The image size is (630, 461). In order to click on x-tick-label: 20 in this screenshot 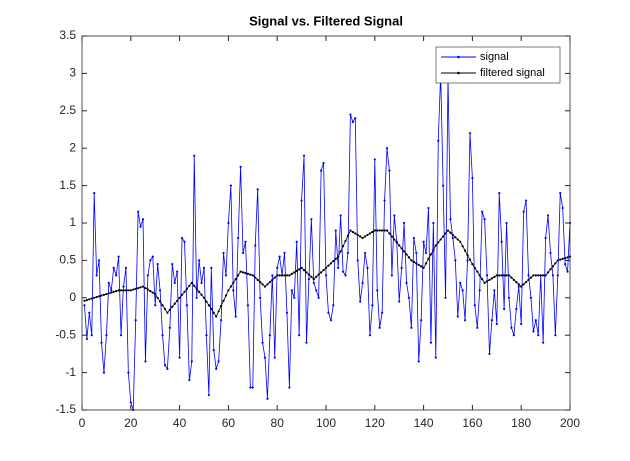, I will do `click(131, 423)`.